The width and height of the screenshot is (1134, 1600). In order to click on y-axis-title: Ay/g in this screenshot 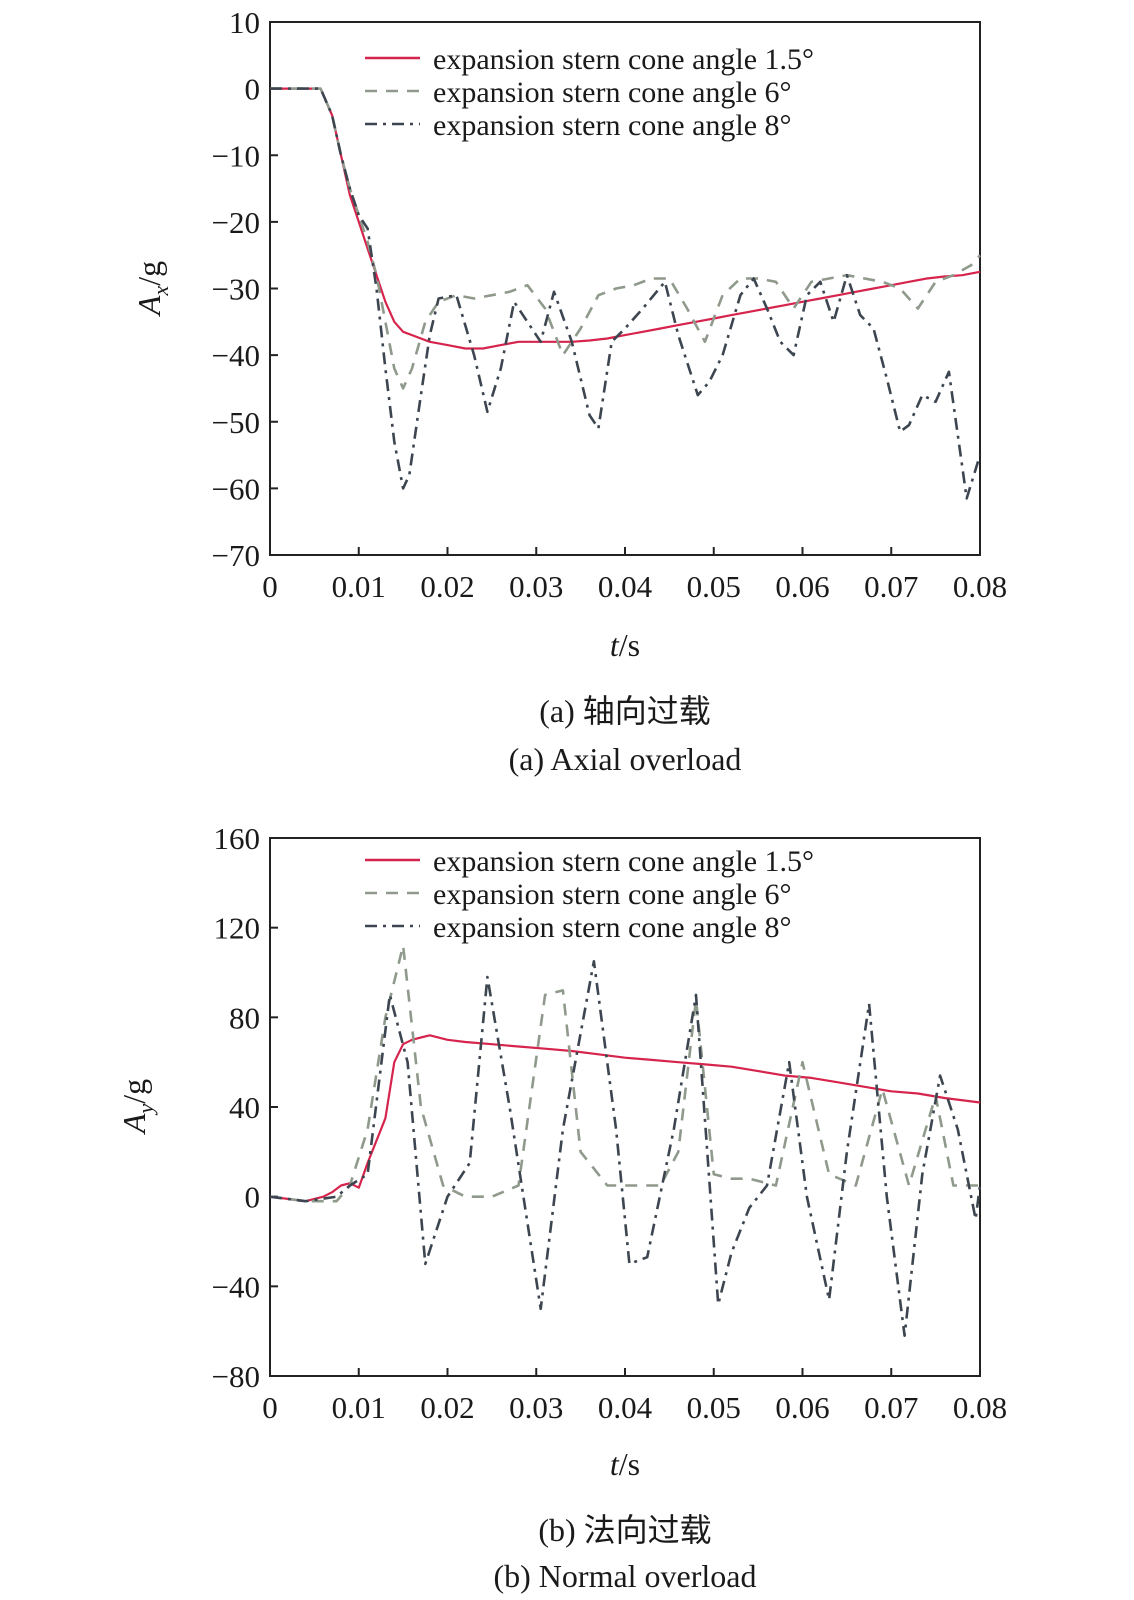, I will do `click(137, 1107)`.